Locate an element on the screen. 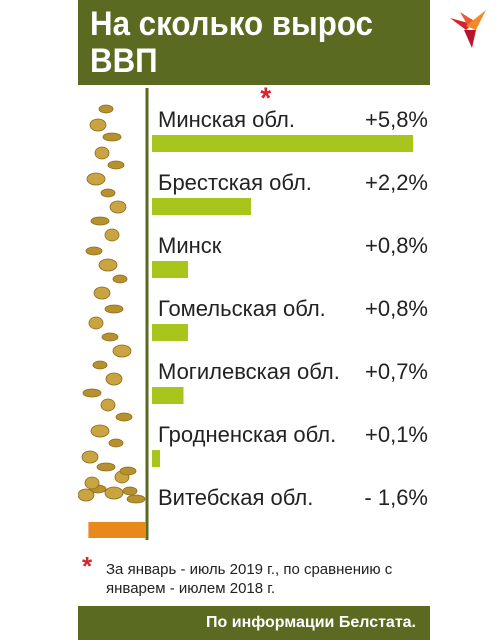 The width and height of the screenshot is (499, 640). chart-title: На сколько вырос ВВП в регионах* is located at coordinates (244, 65).